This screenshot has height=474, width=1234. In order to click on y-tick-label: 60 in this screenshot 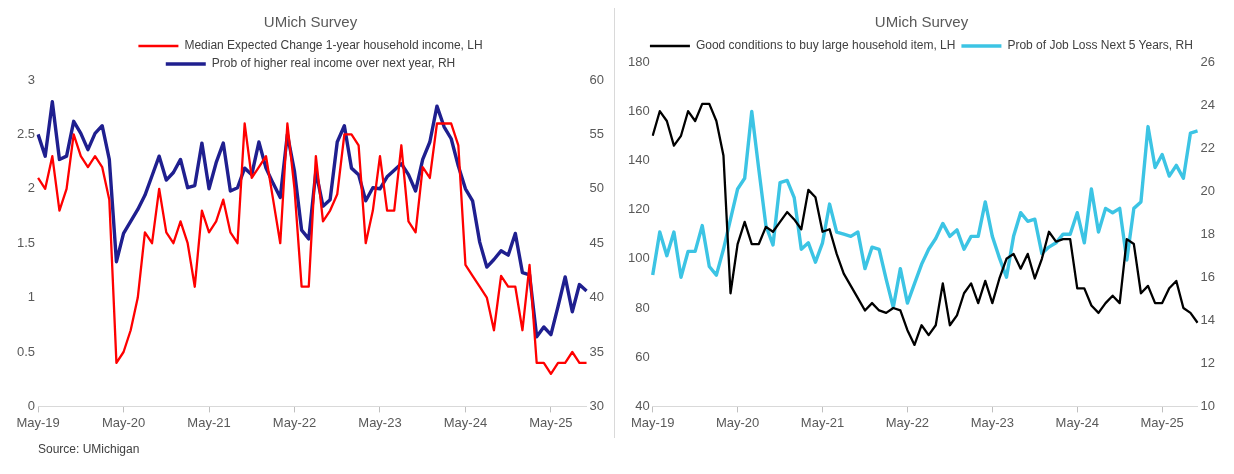, I will do `click(642, 356)`.